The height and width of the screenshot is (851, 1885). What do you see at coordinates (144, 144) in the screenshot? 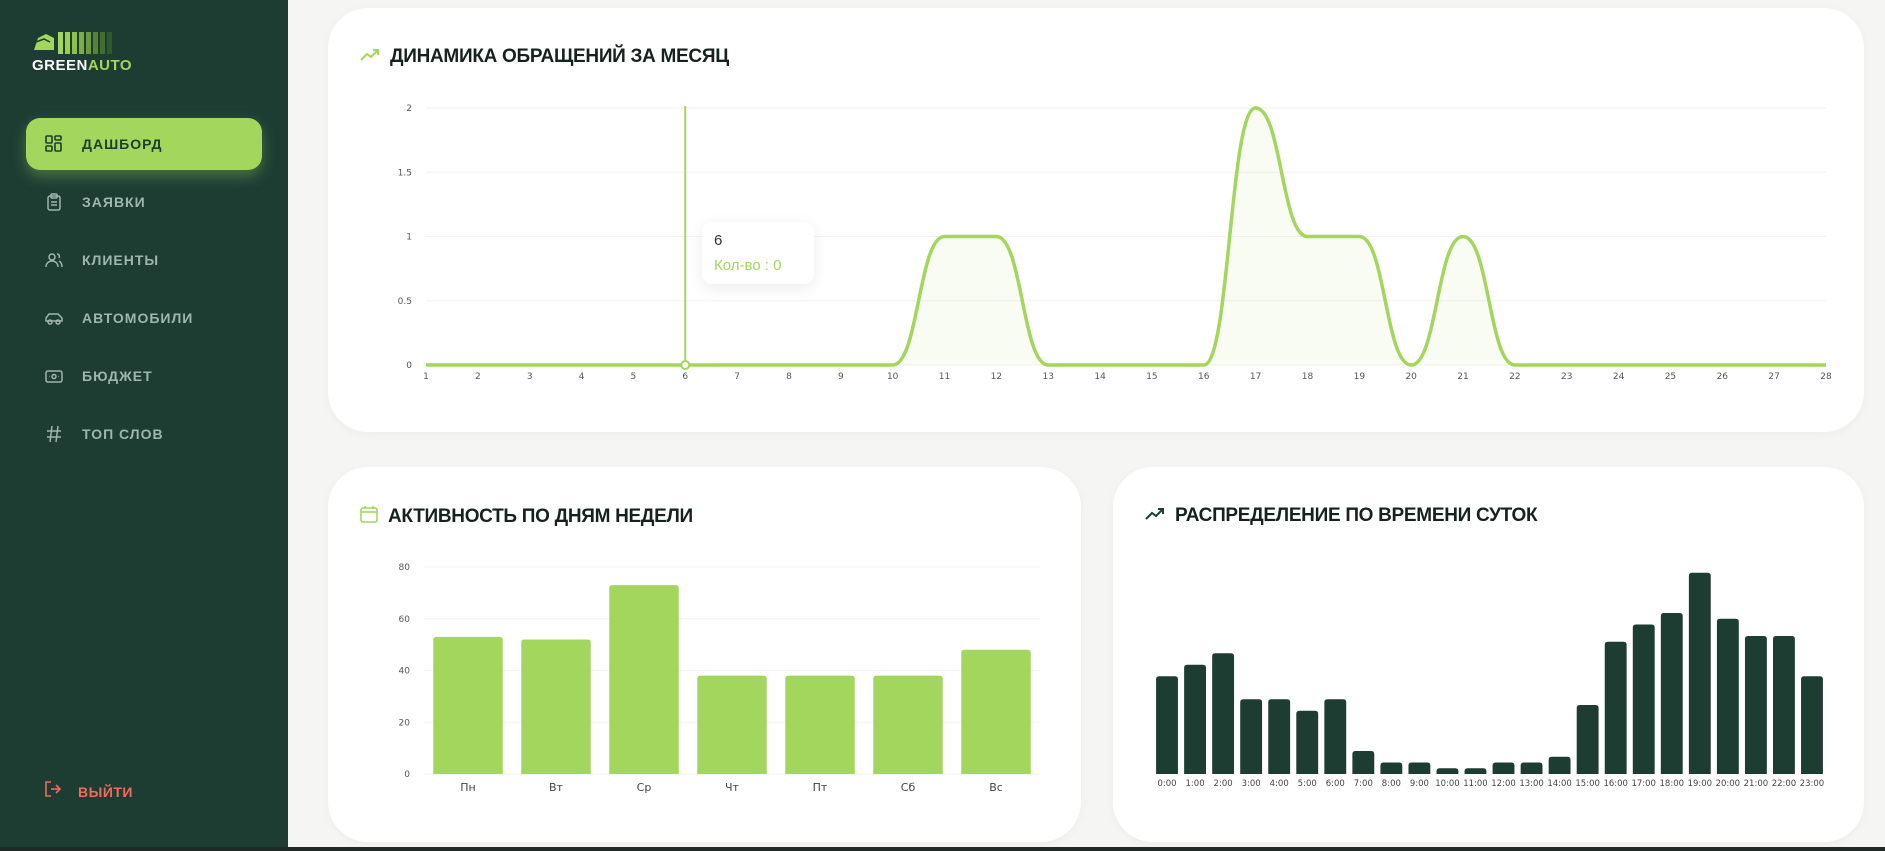
I see `sidebar-item-dashboard: ДАШБОРД` at bounding box center [144, 144].